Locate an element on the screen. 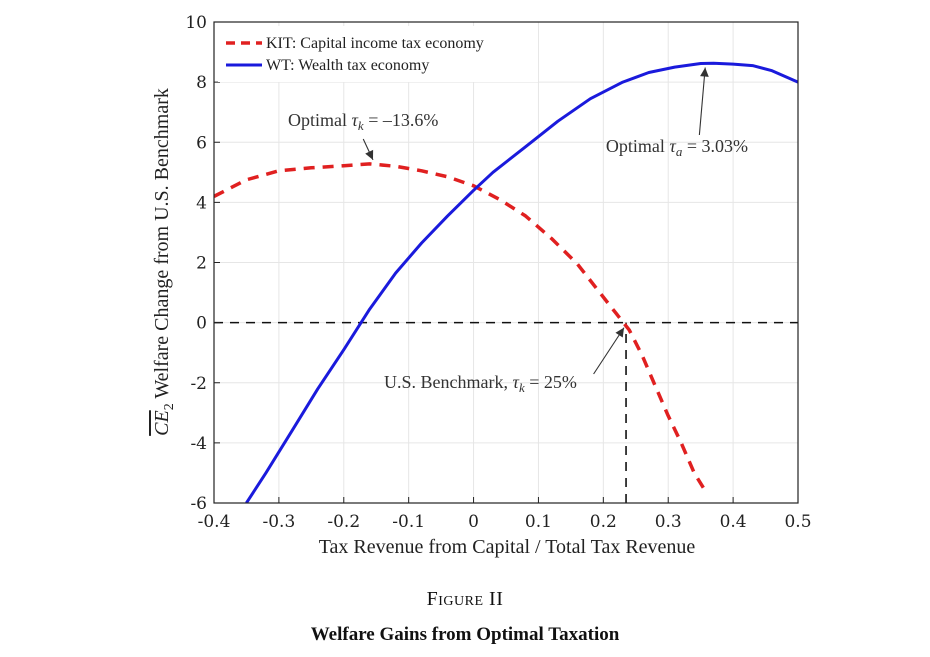  legend-box is located at coordinates (378, 54).